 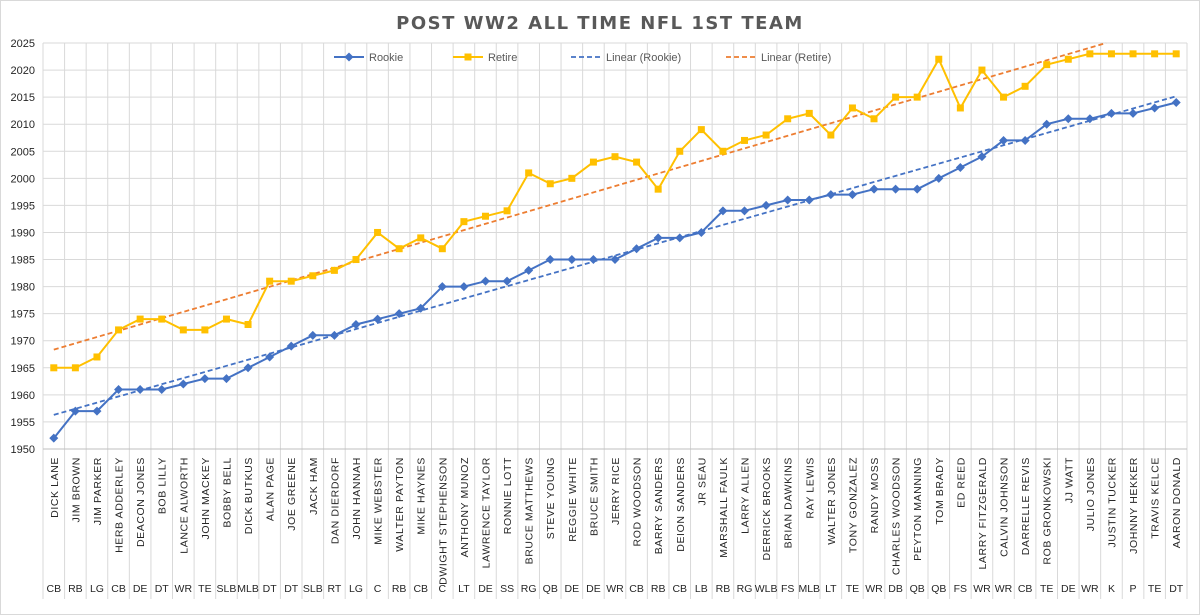 What do you see at coordinates (616, 491) in the screenshot?
I see `x-tick-label: JERRY RICE` at bounding box center [616, 491].